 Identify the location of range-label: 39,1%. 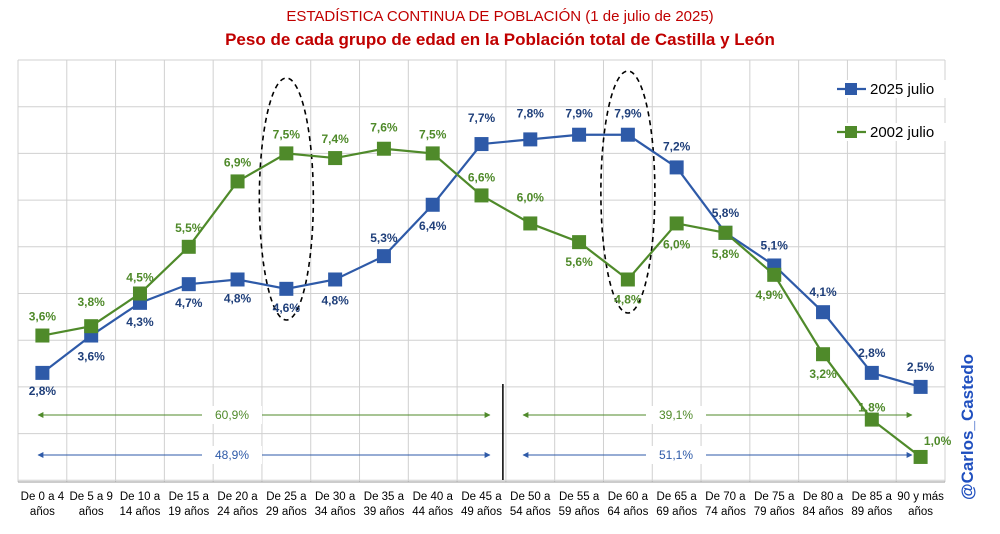
(676, 415).